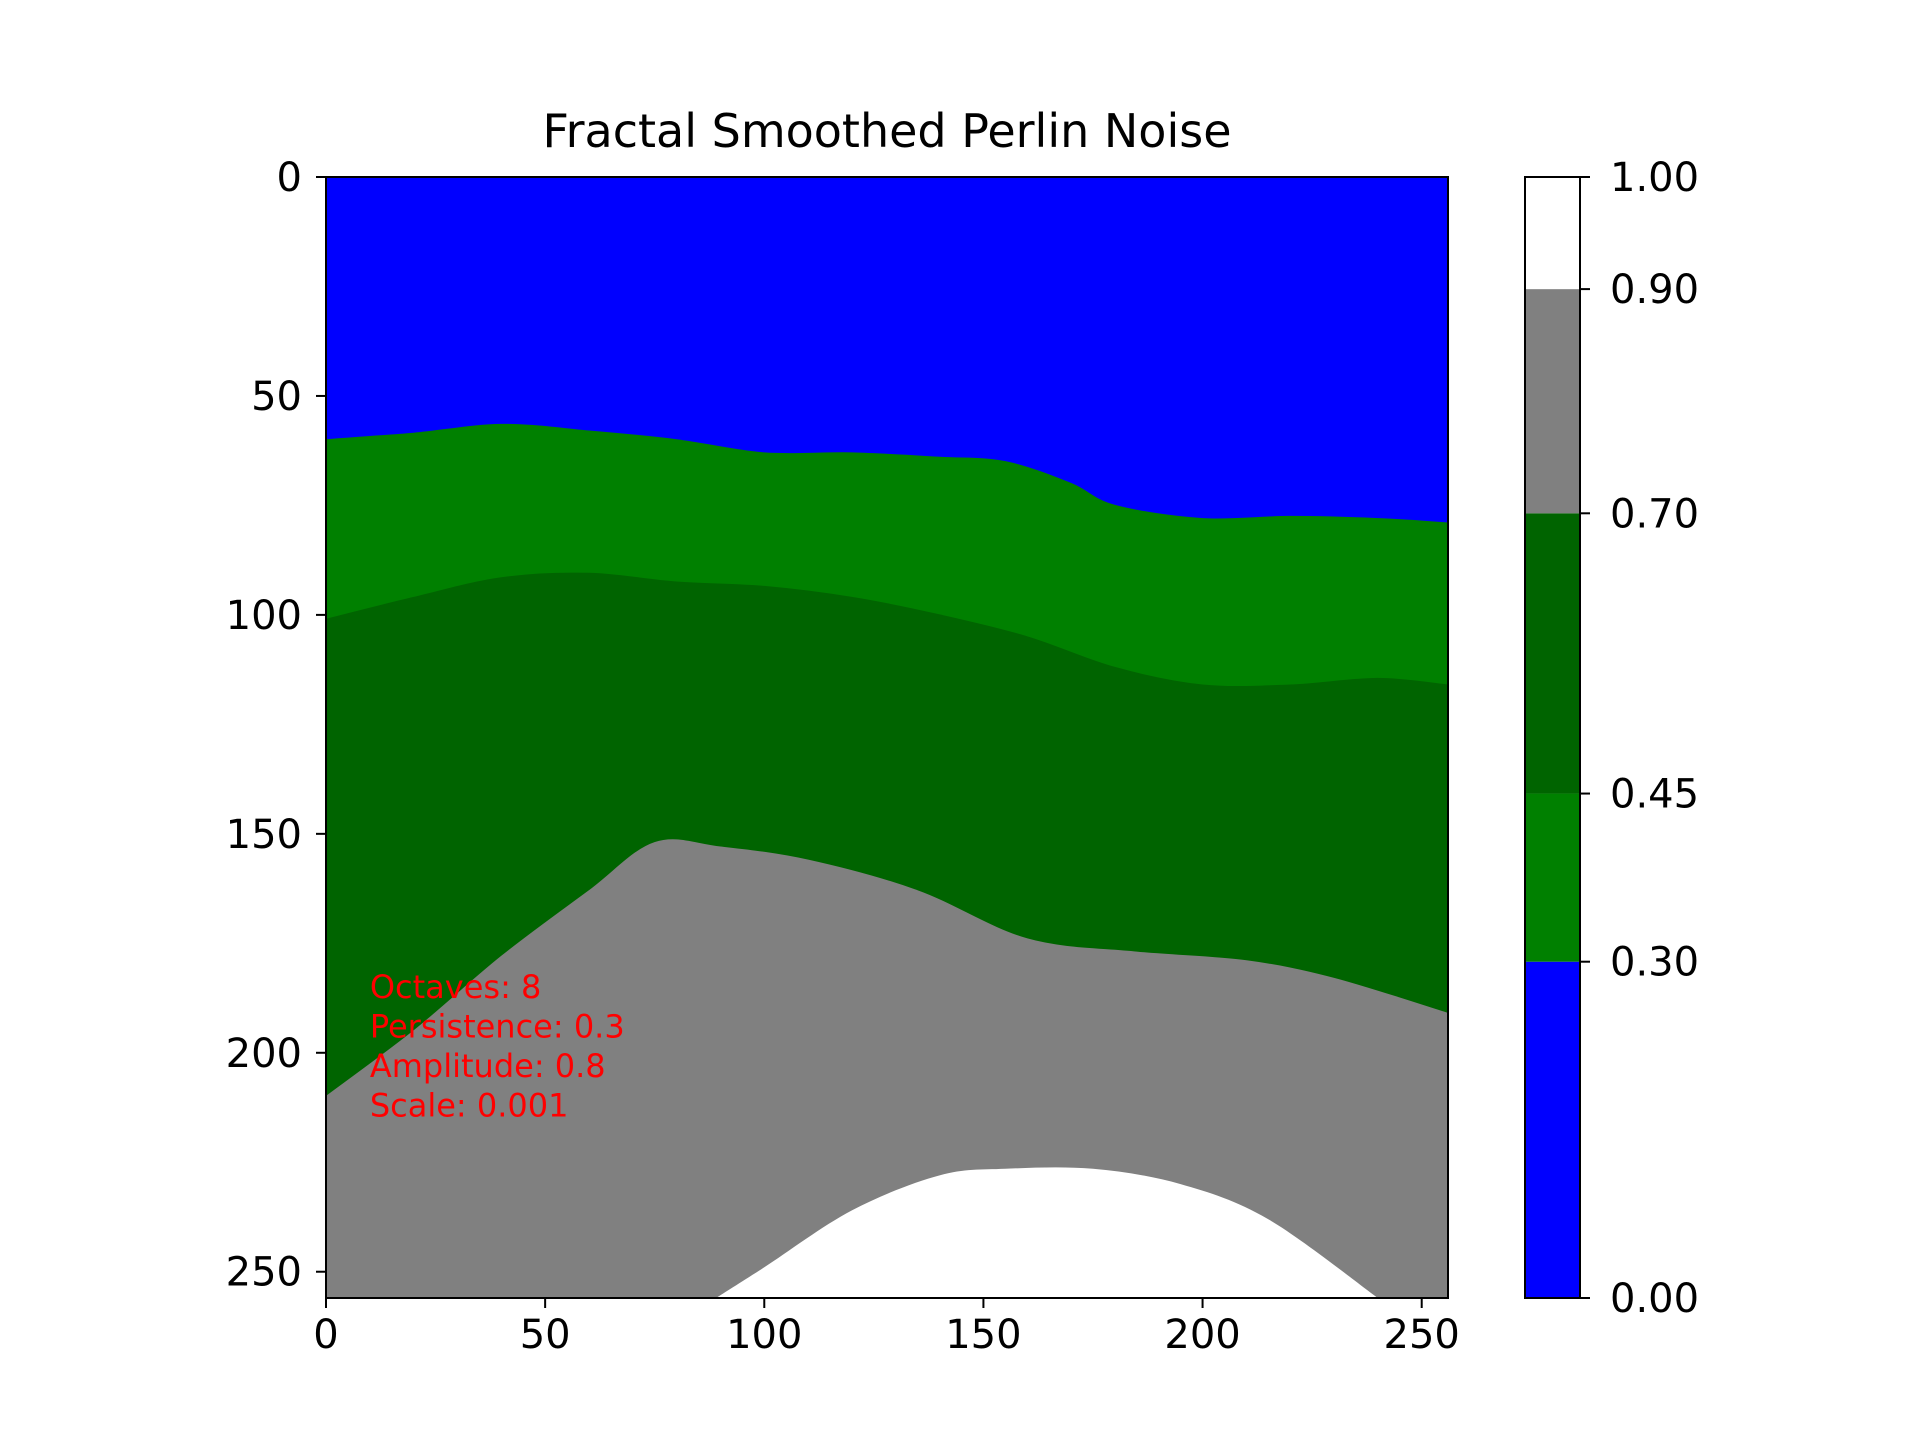 This screenshot has height=1440, width=1920. I want to click on x-tick-label: 250, so click(1422, 1335).